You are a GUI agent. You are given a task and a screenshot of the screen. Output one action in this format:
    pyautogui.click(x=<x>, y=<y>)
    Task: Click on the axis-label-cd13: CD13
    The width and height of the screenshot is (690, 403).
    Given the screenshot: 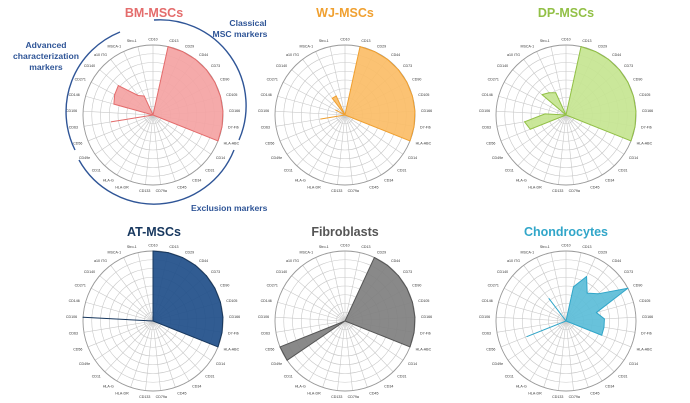 What is the action you would take?
    pyautogui.click(x=173, y=247)
    